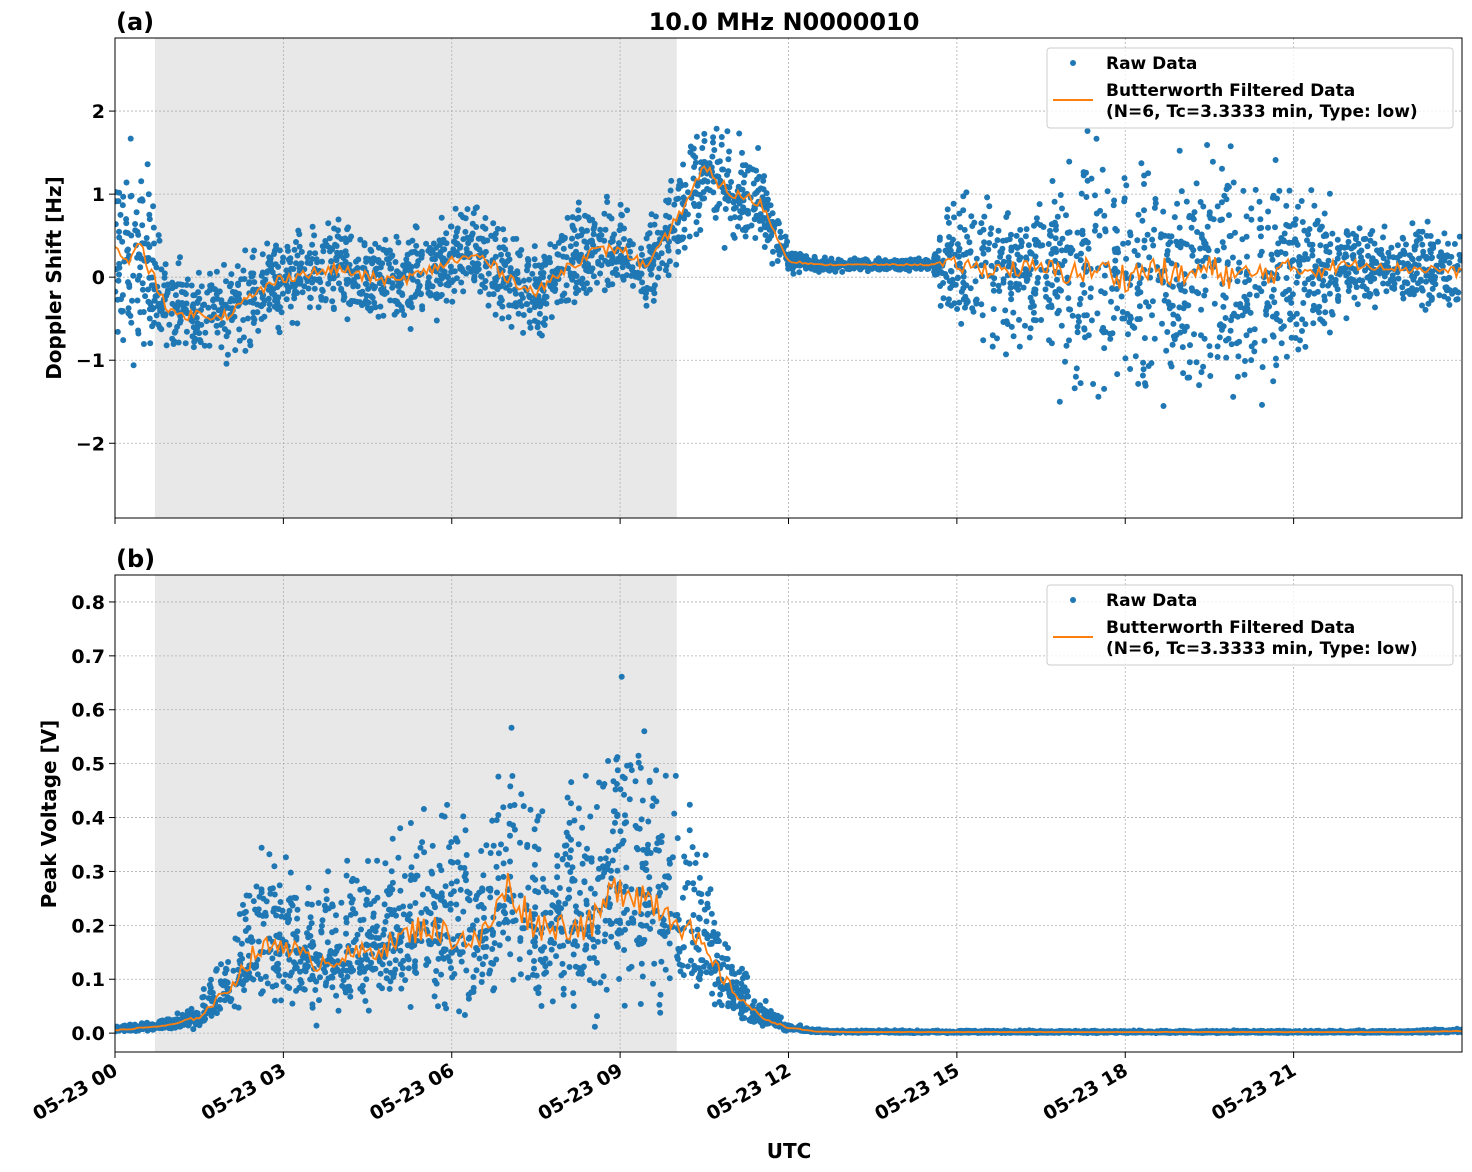 This screenshot has width=1472, height=1172. I want to click on filtered-line, so click(788, 243).